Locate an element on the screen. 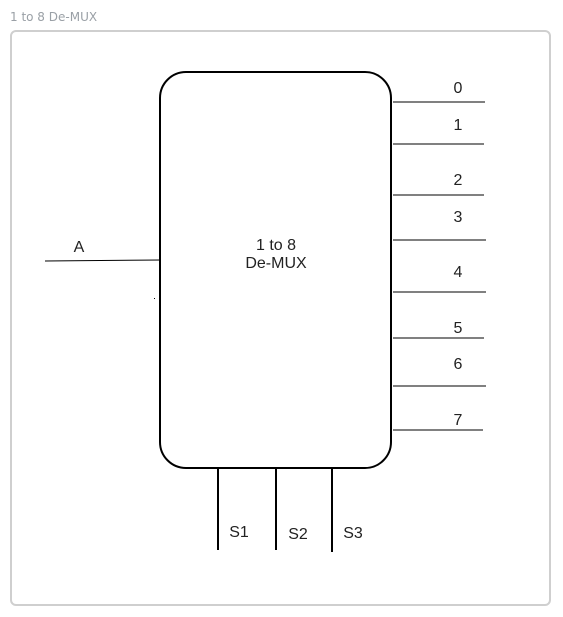  output-label-4: 4 is located at coordinates (458, 272).